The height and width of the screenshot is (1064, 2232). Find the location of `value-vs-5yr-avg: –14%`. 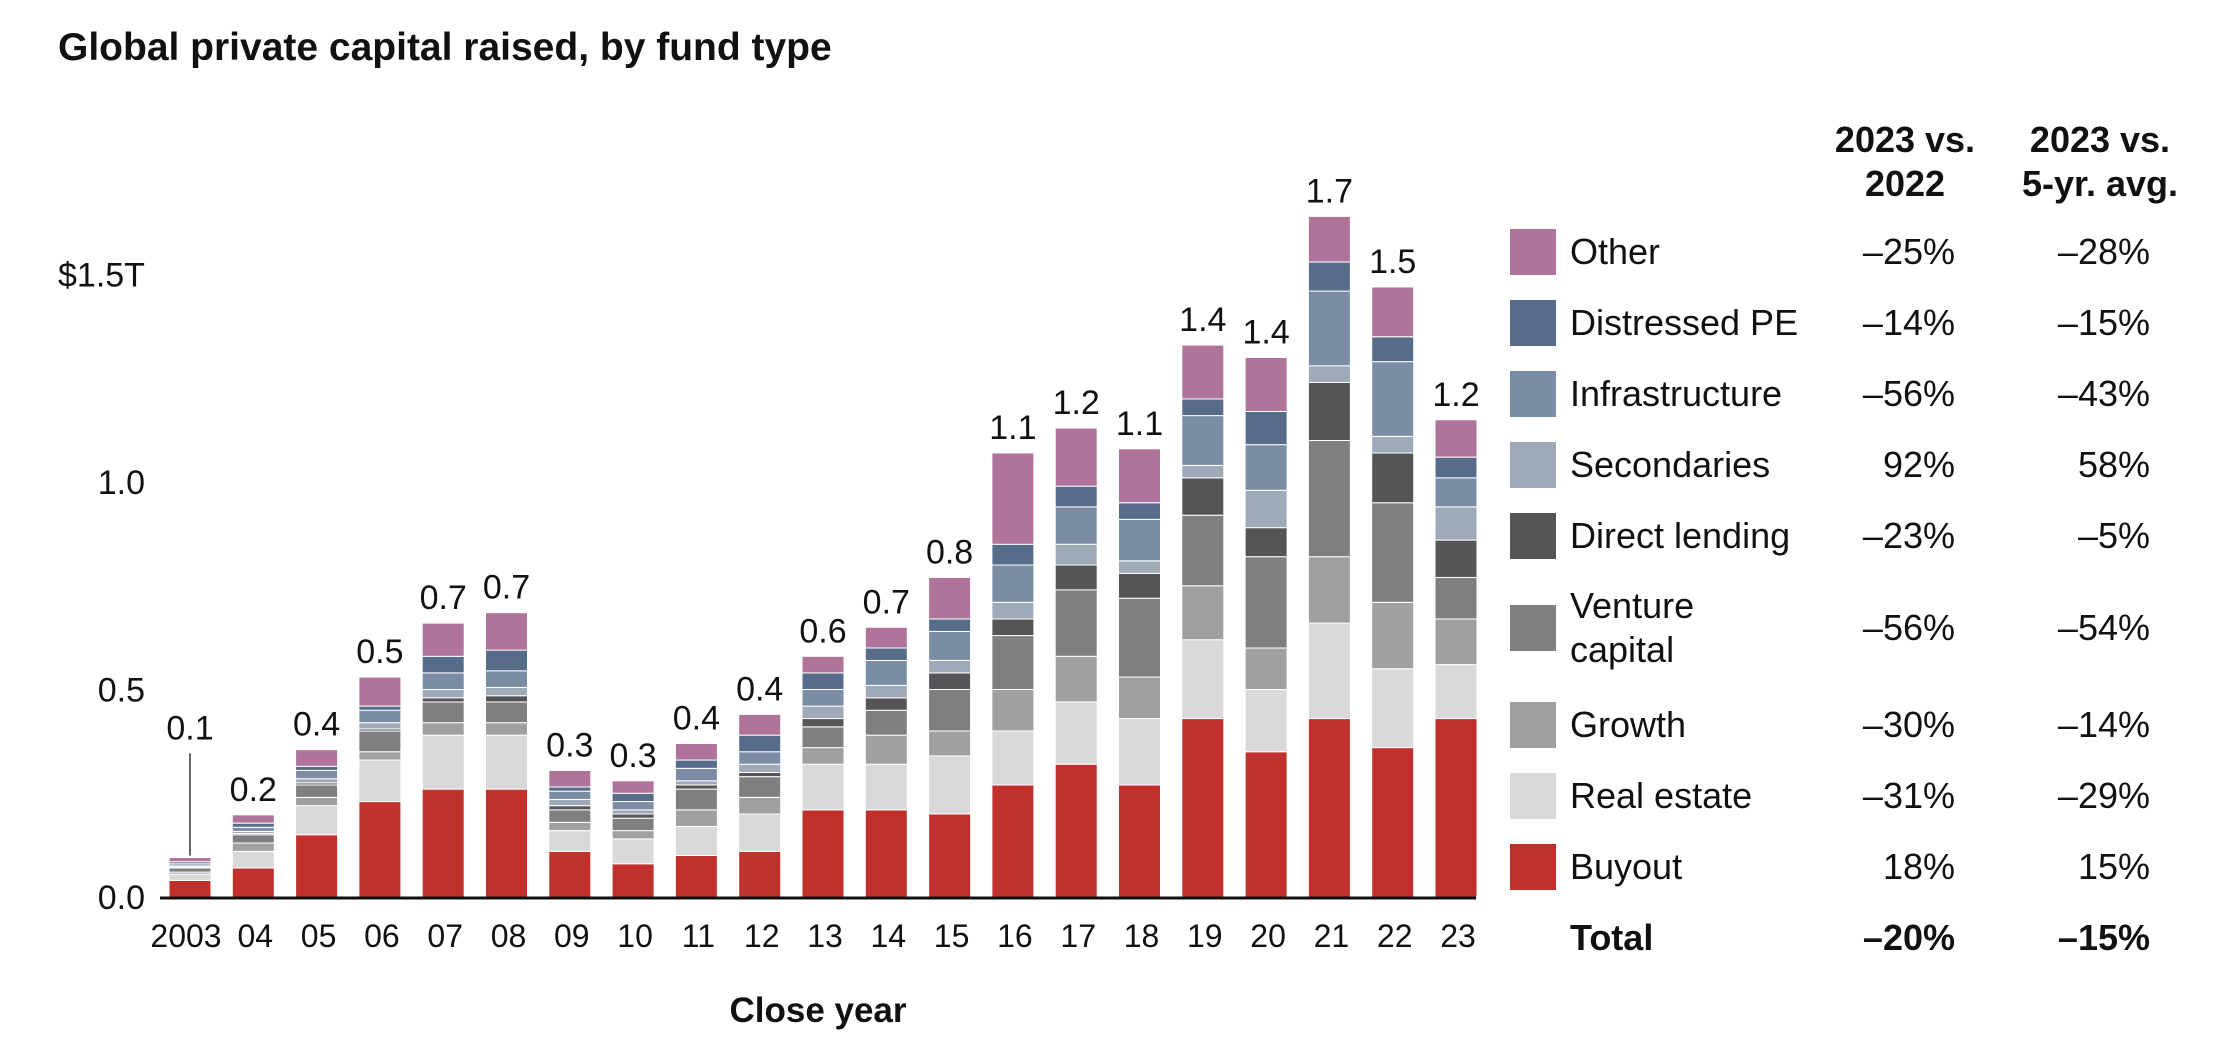

value-vs-5yr-avg: –14% is located at coordinates (2103, 724).